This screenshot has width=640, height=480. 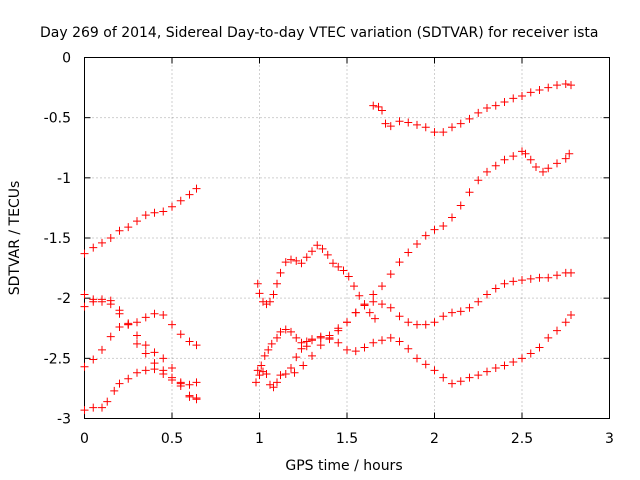 What do you see at coordinates (57, 239) in the screenshot?
I see `y-tick-label: -1.5` at bounding box center [57, 239].